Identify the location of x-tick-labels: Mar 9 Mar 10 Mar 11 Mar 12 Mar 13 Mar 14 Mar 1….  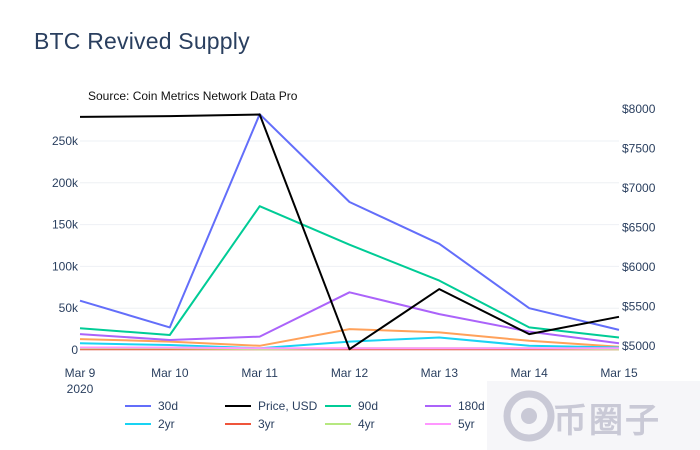
(351, 381).